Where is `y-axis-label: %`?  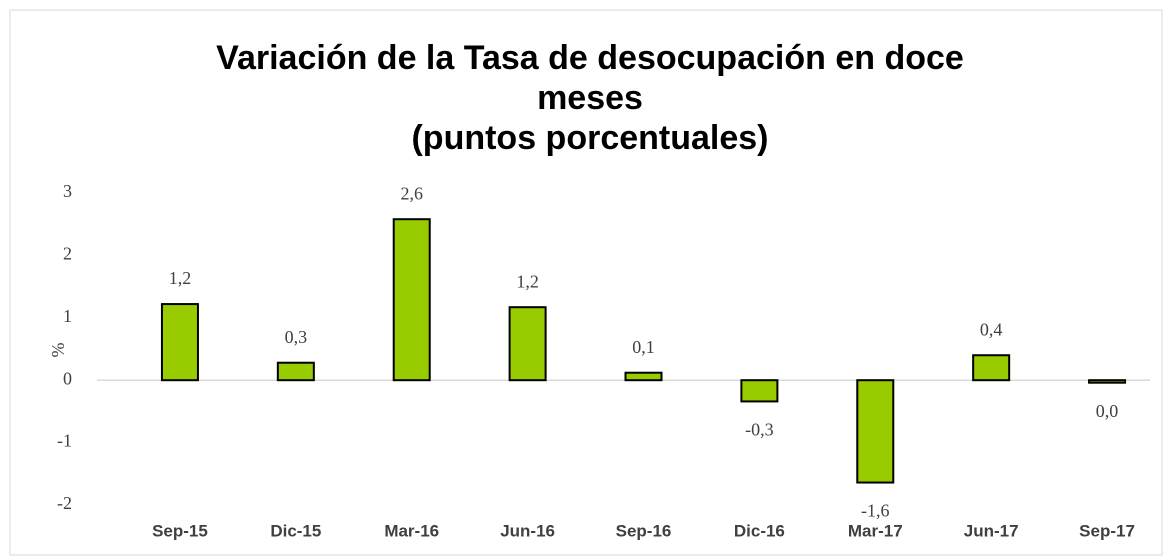 y-axis-label: % is located at coordinates (58, 350).